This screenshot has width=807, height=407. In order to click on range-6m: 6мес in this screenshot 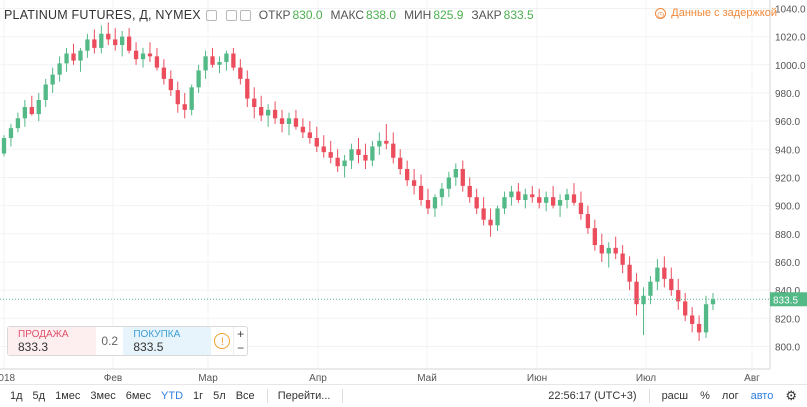, I will do `click(138, 396)`.